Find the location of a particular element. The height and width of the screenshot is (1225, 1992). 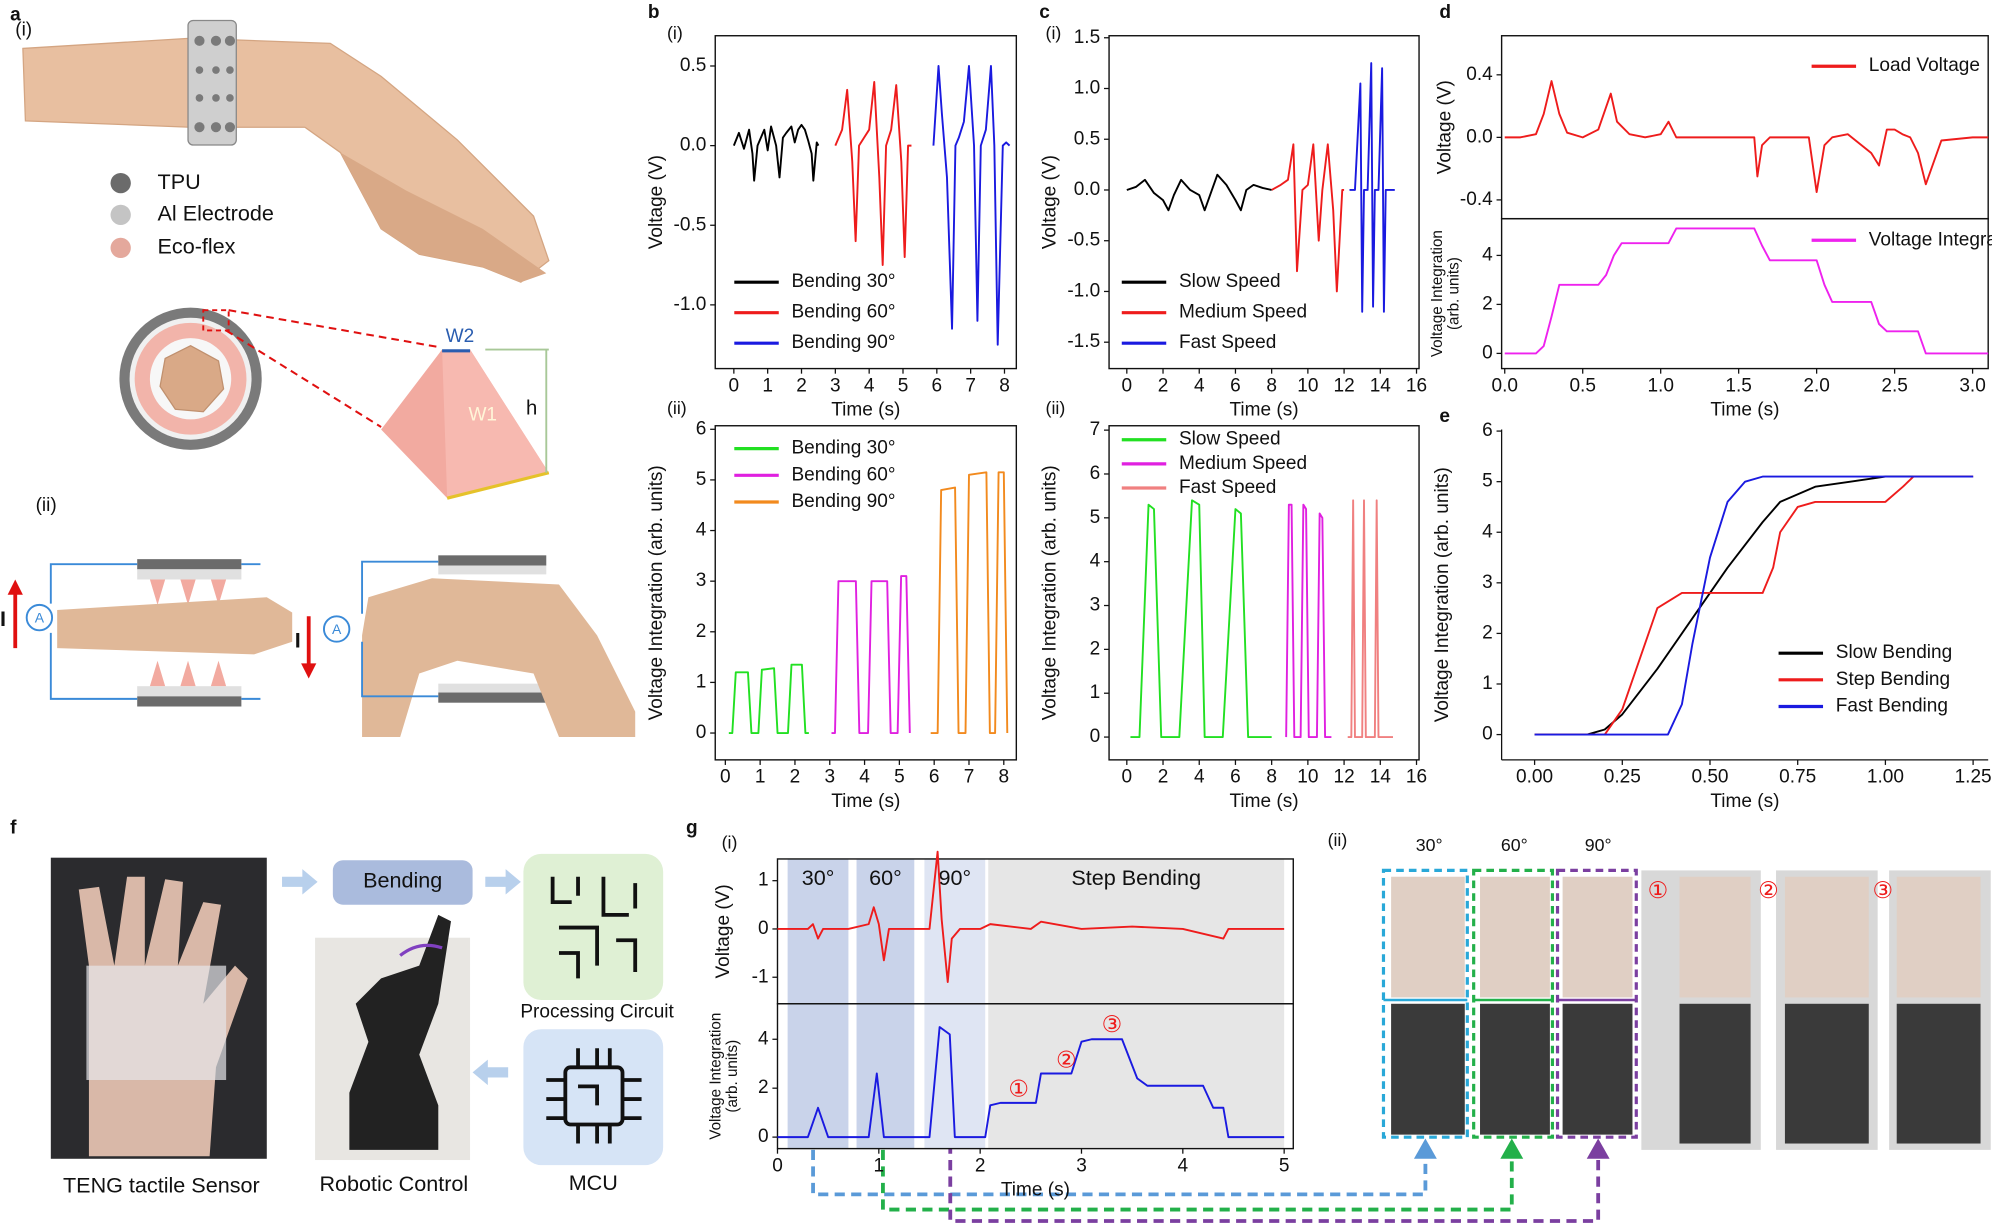

label: g is located at coordinates (692, 828).